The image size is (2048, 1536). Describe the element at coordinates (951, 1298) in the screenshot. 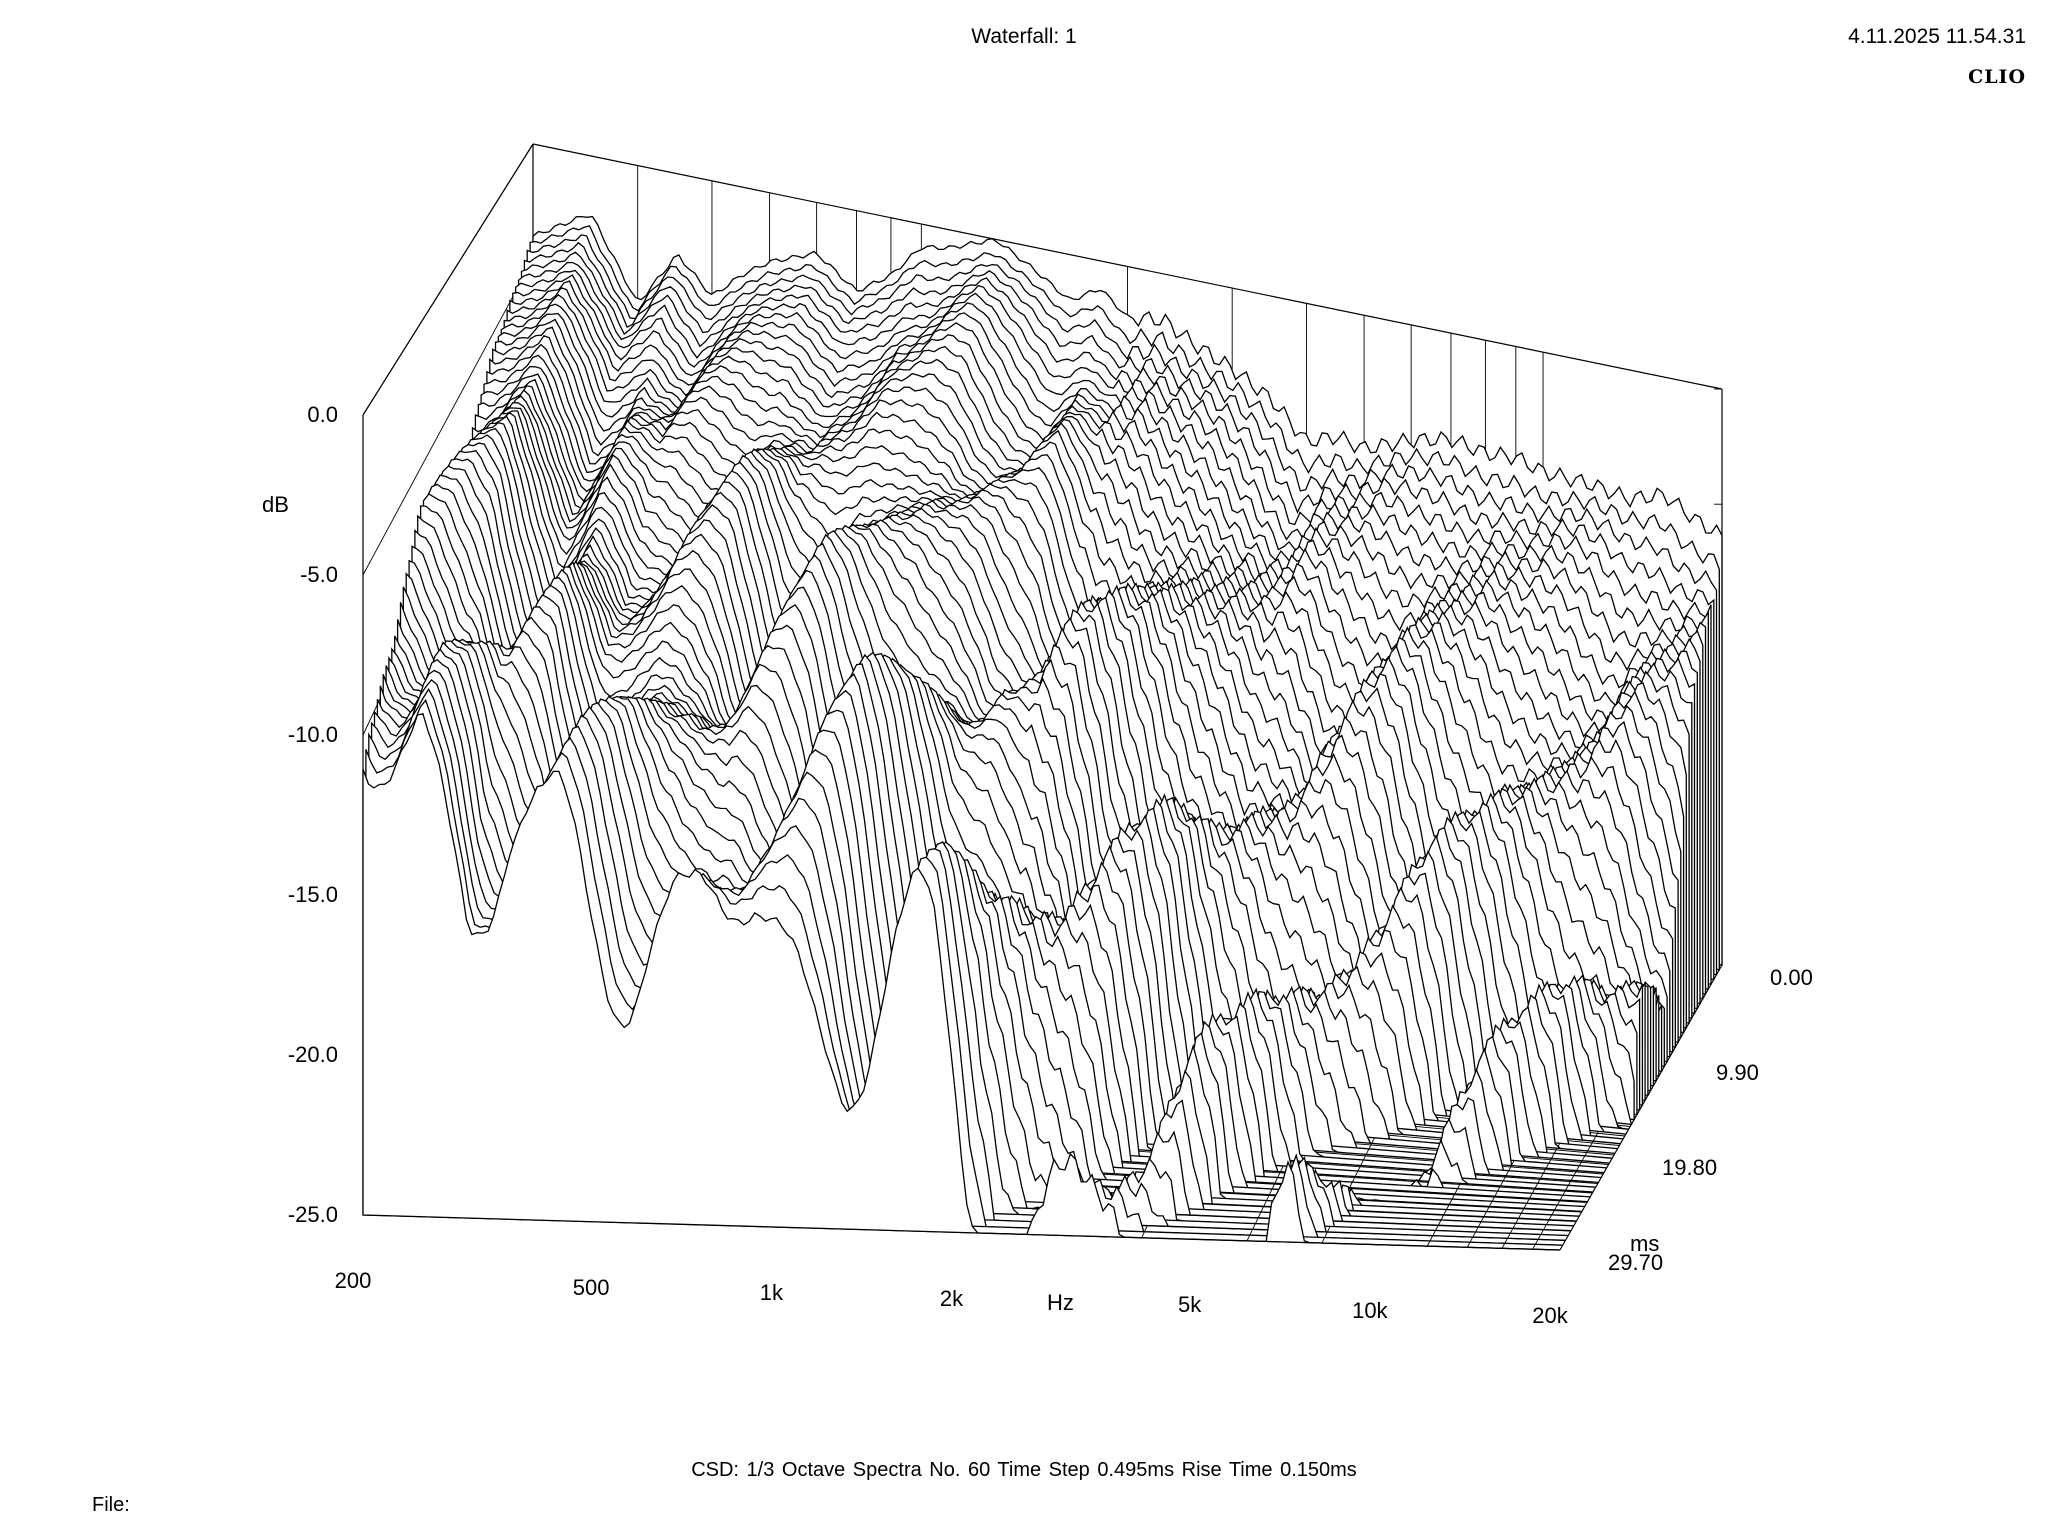

I see `frequency-tick-label: 2k` at that location.